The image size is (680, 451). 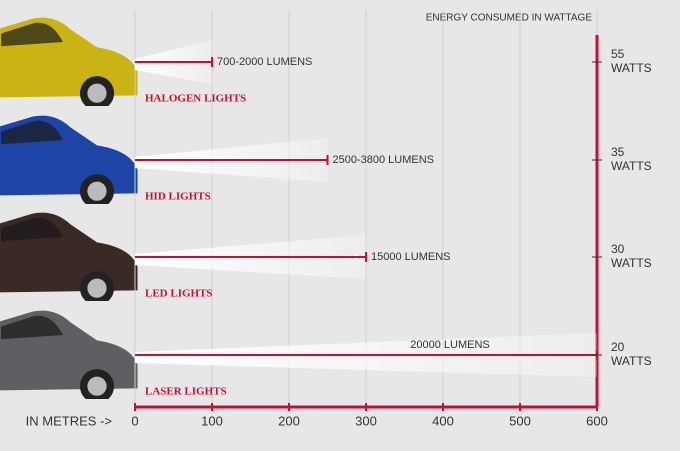 I want to click on watts-value: 55, so click(x=618, y=54).